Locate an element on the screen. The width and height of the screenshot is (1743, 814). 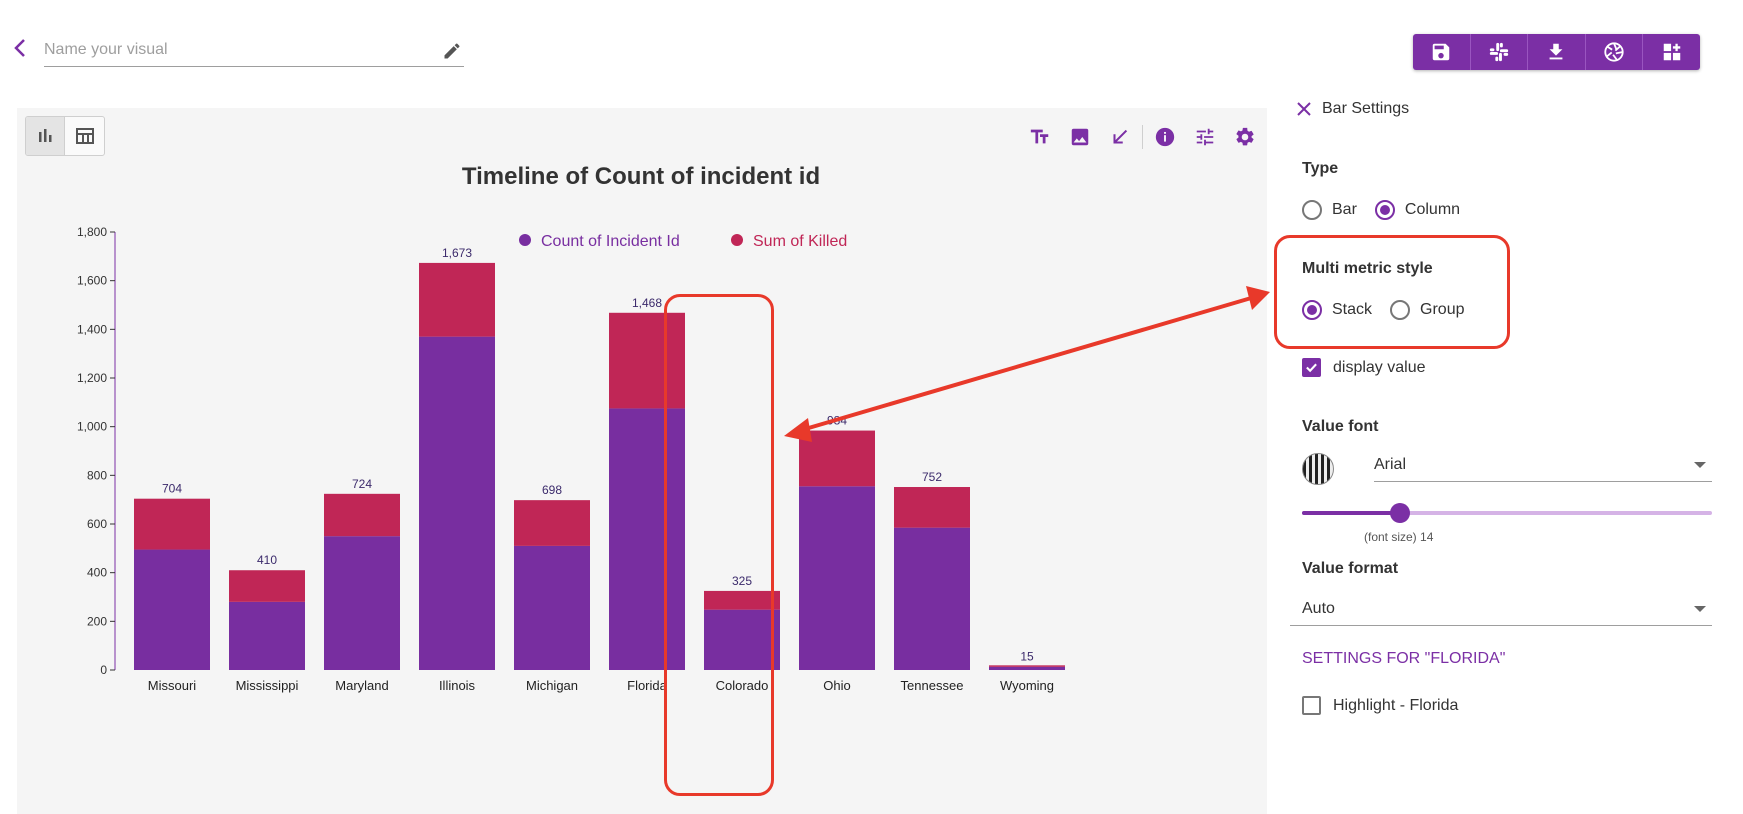
bar-segment-tennessee-killed is located at coordinates (932, 507).